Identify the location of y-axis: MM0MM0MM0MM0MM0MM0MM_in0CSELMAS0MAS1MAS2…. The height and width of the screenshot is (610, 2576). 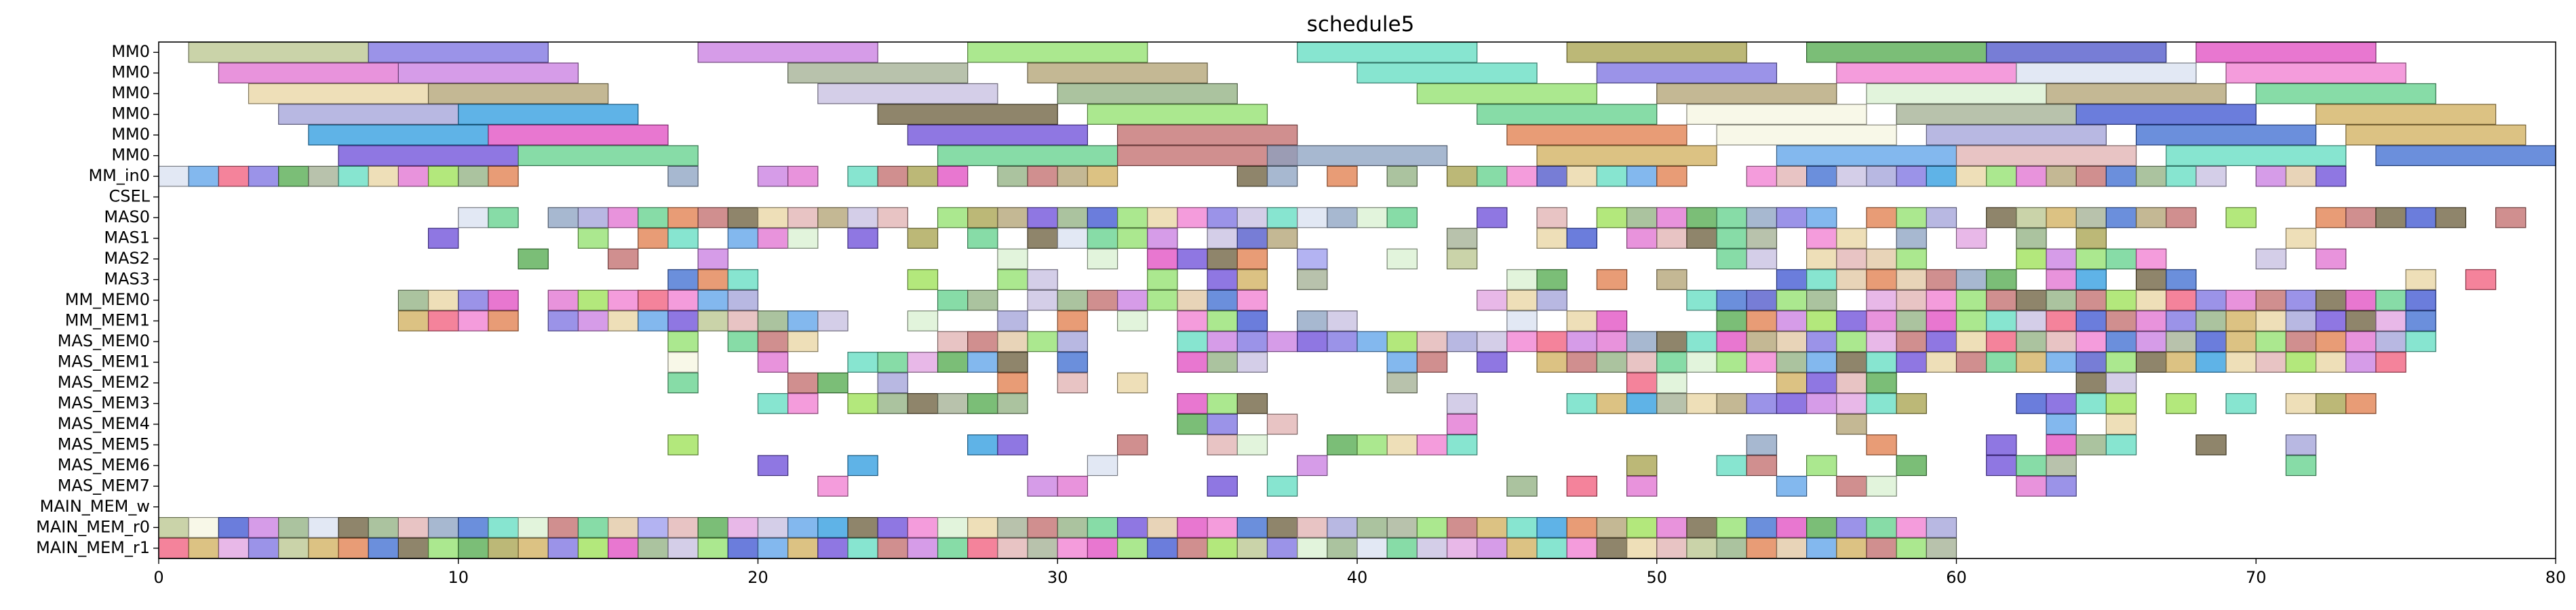
(97, 300).